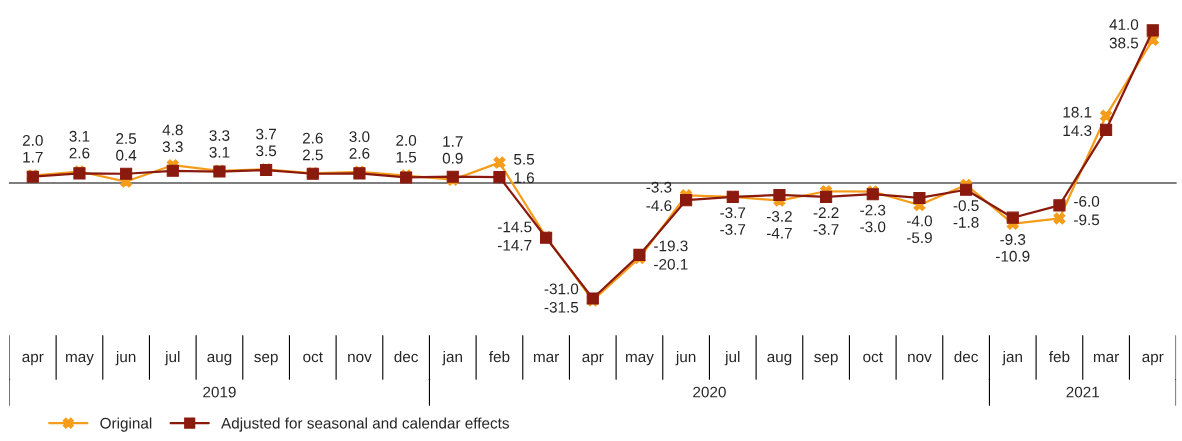  I want to click on data-label: -0.5, so click(966, 206).